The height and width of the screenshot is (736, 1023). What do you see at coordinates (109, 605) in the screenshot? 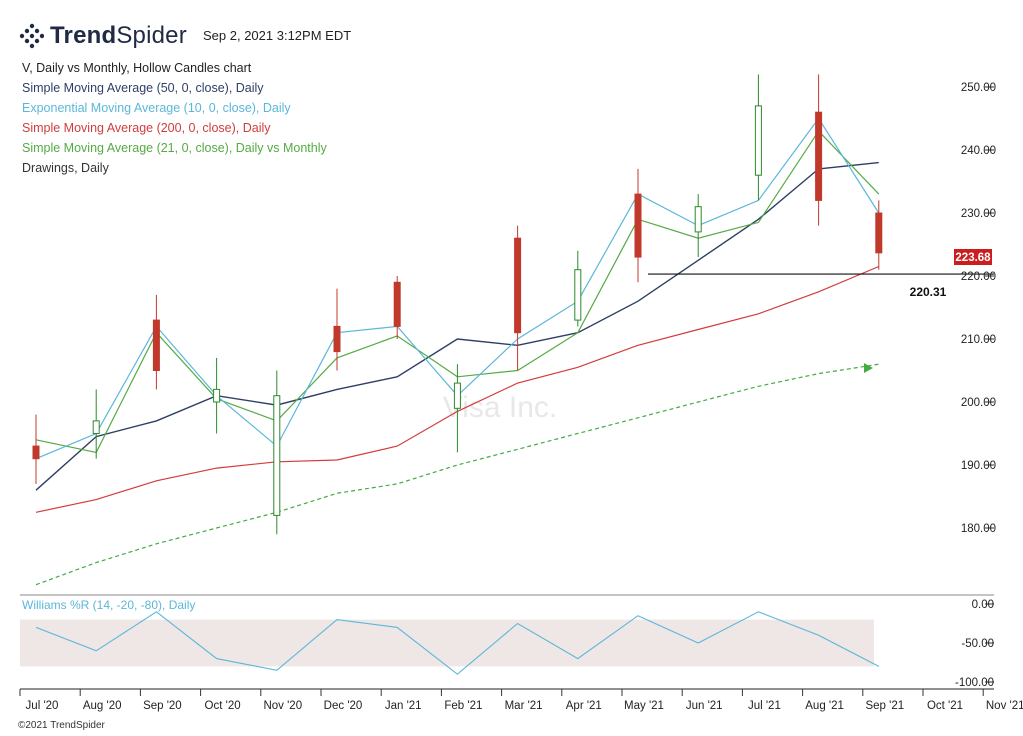
I see `williams-r-label: Williams %R (14, -20, -80), Daily` at bounding box center [109, 605].